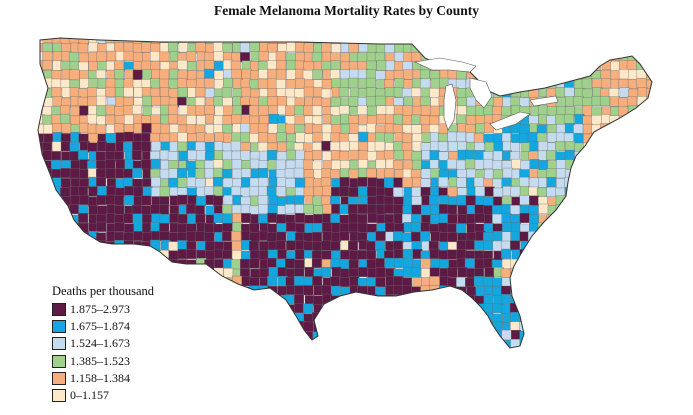 Image resolution: width=693 pixels, height=415 pixels. I want to click on legend-label: 1.158–1.384, so click(100, 377).